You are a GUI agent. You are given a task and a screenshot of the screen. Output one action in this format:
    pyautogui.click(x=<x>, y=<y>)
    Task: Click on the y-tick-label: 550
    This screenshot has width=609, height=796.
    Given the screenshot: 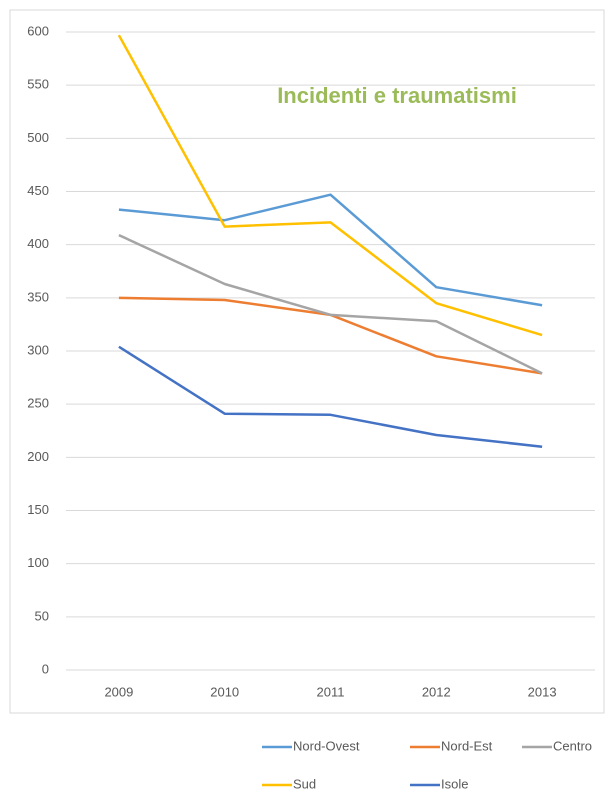 What is the action you would take?
    pyautogui.click(x=38, y=84)
    